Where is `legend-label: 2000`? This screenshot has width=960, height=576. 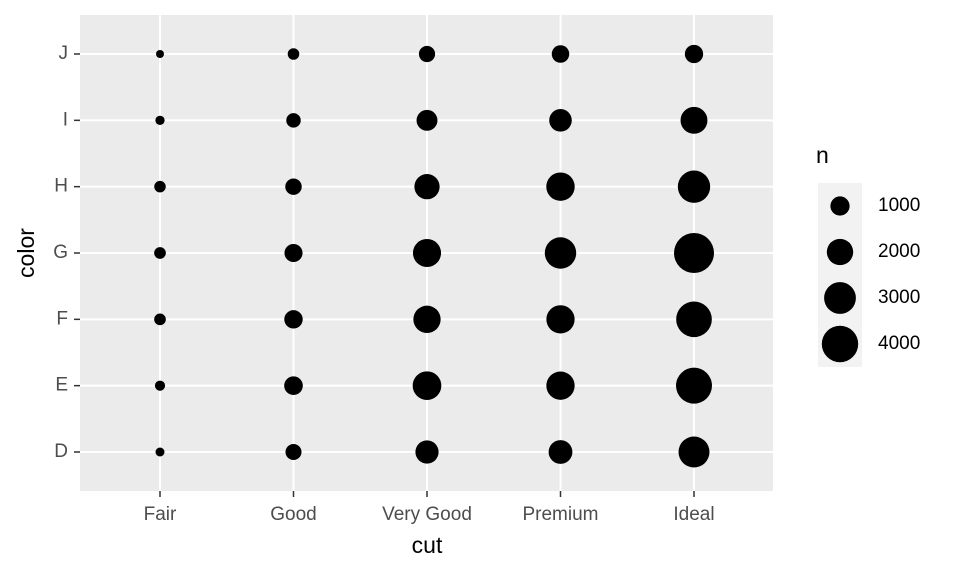 legend-label: 2000 is located at coordinates (899, 251).